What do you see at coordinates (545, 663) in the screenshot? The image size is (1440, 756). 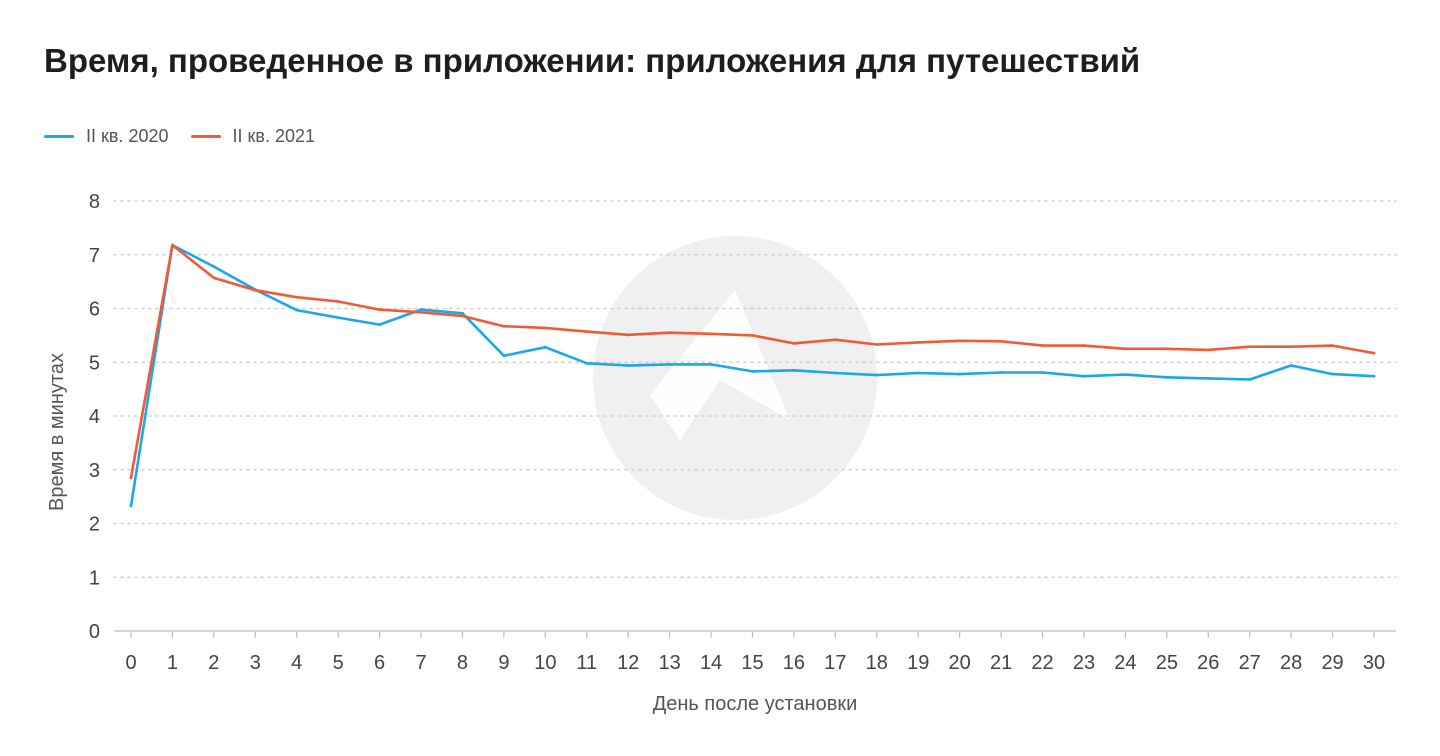 I see `x-tick-label: 10` at bounding box center [545, 663].